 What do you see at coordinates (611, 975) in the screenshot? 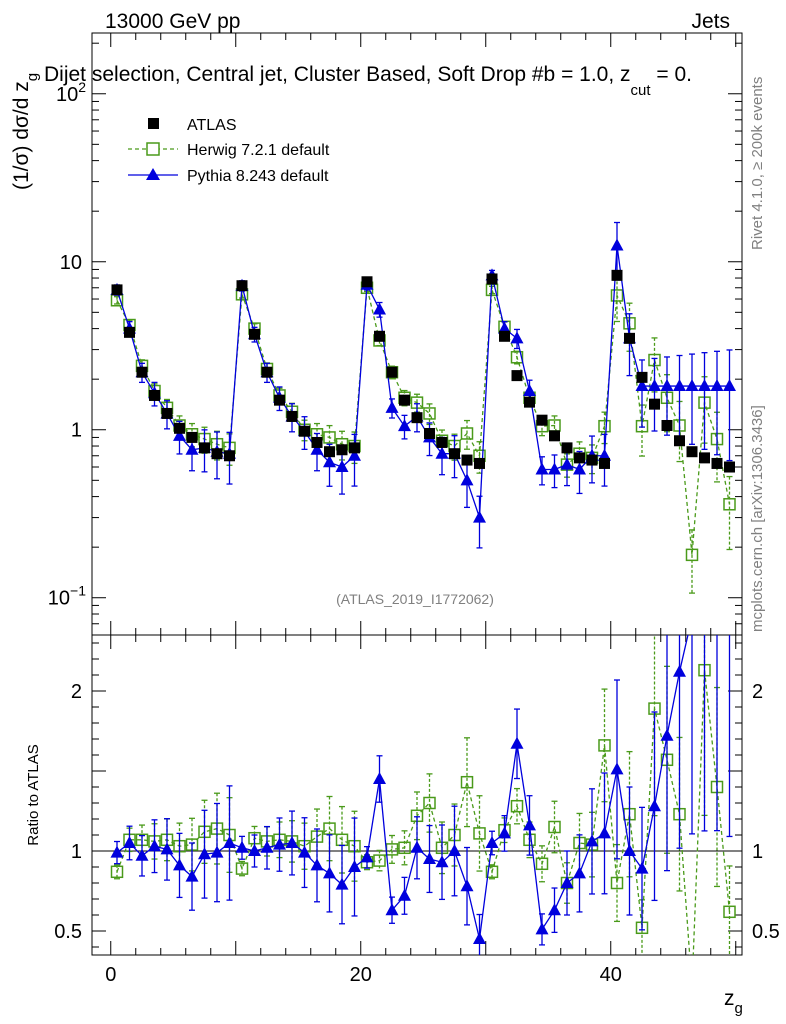
I see `ratio-x-tick-label: 40` at bounding box center [611, 975].